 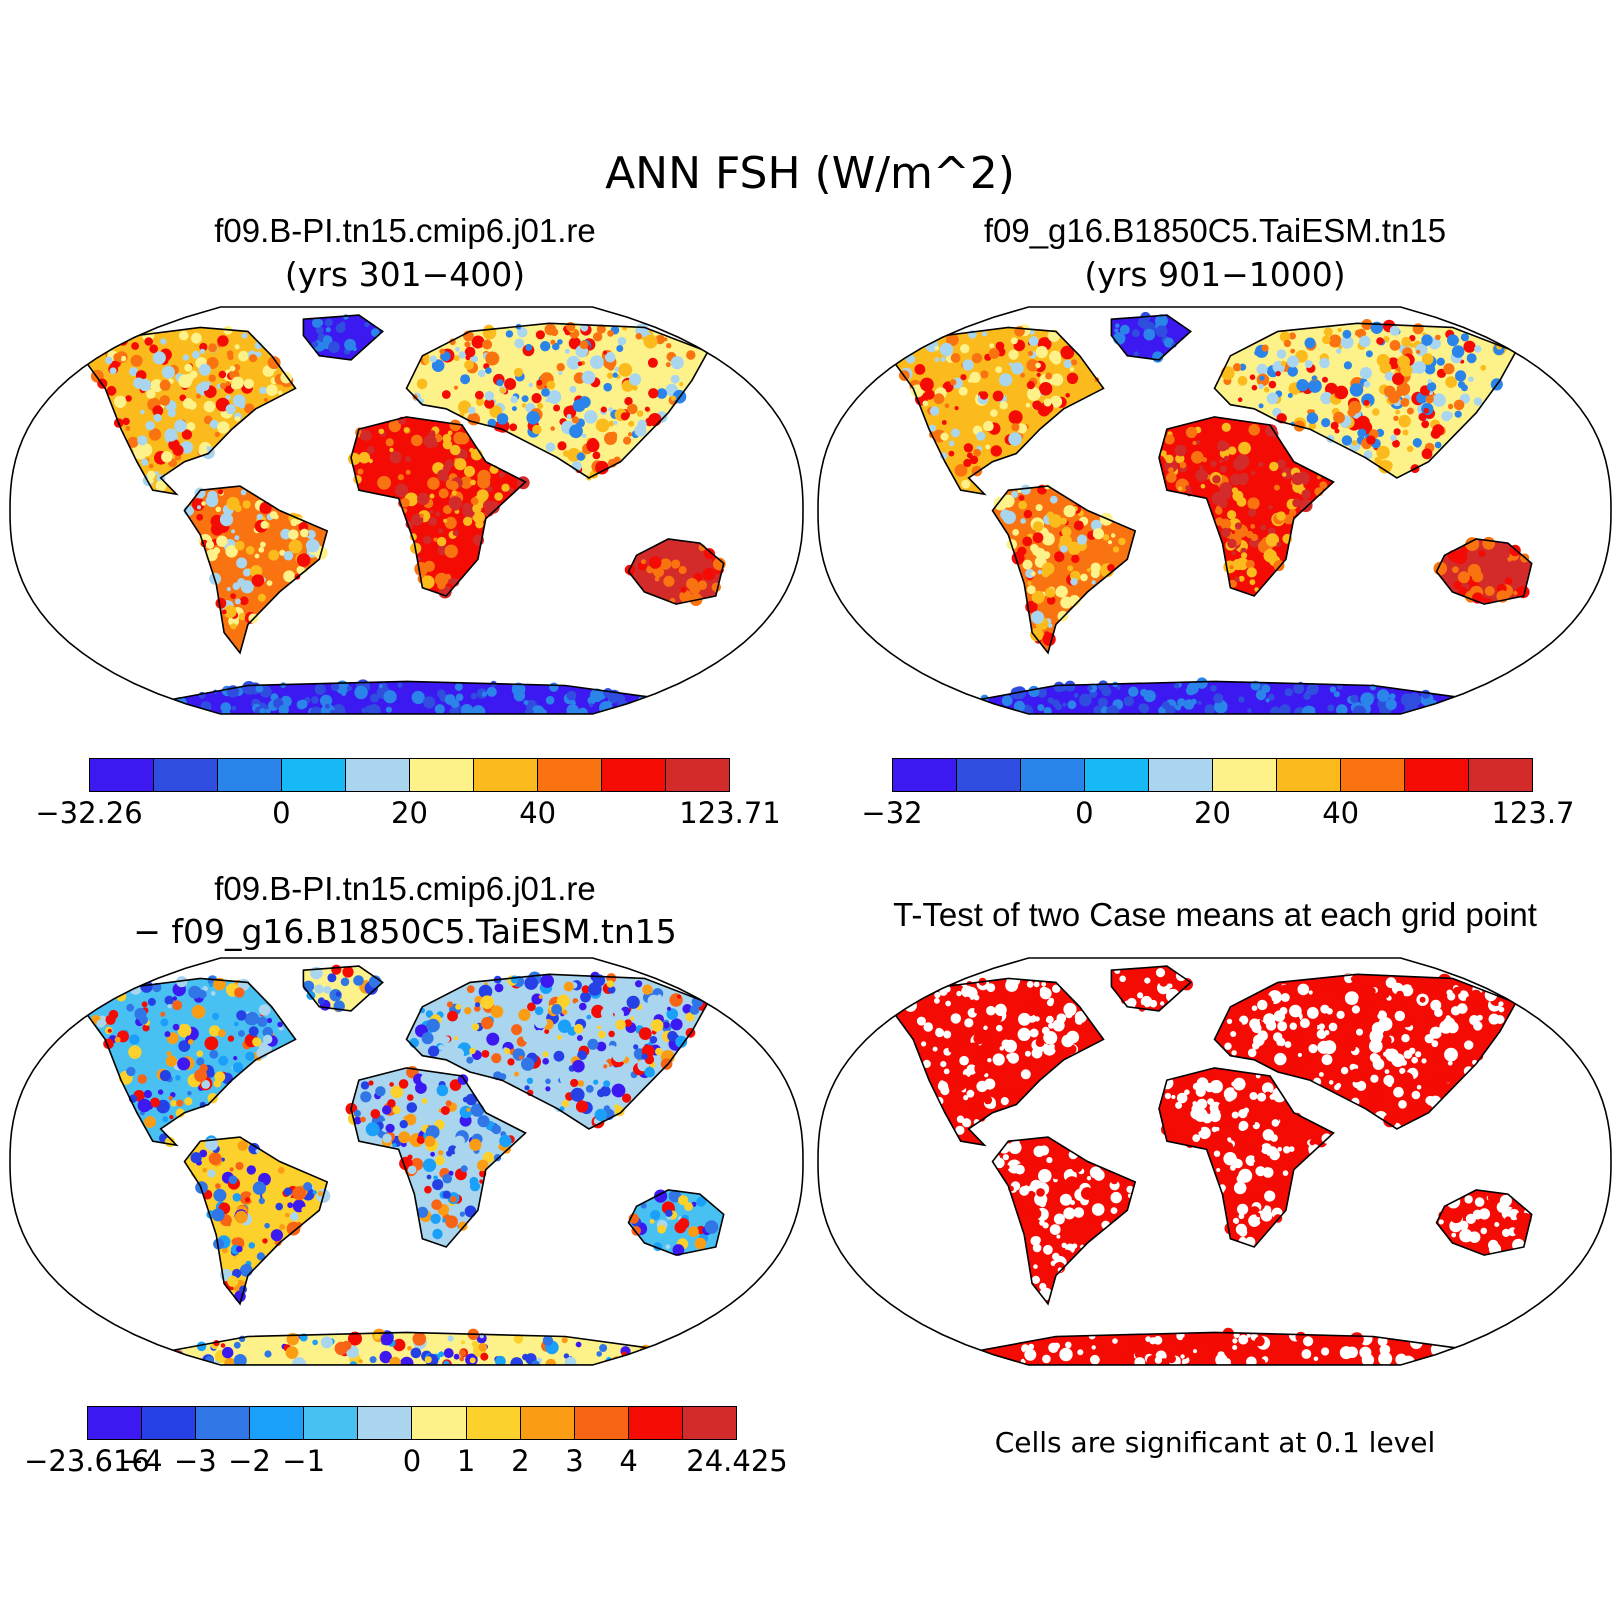 I want to click on panel-3-map, so click(x=406, y=1161).